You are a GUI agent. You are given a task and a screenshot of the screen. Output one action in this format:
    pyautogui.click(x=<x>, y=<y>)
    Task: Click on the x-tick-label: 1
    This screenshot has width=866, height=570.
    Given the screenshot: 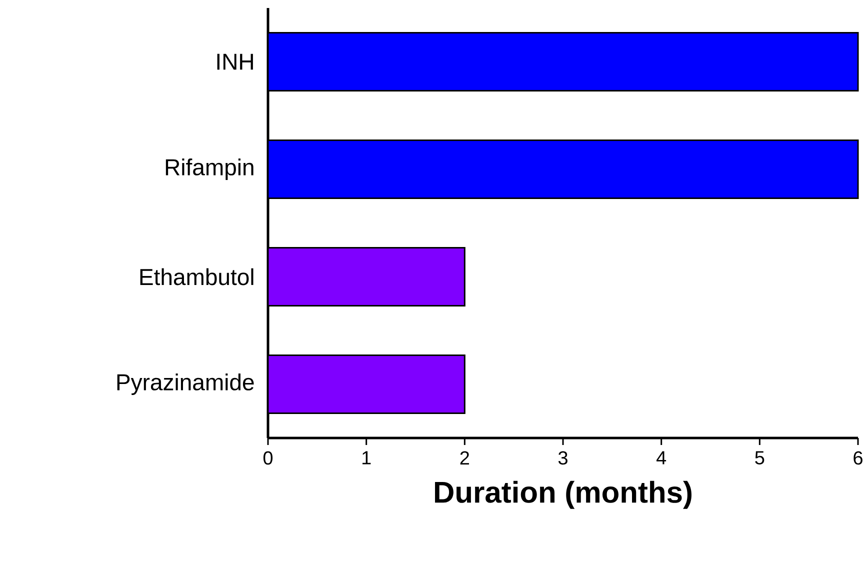 What is the action you would take?
    pyautogui.click(x=366, y=457)
    